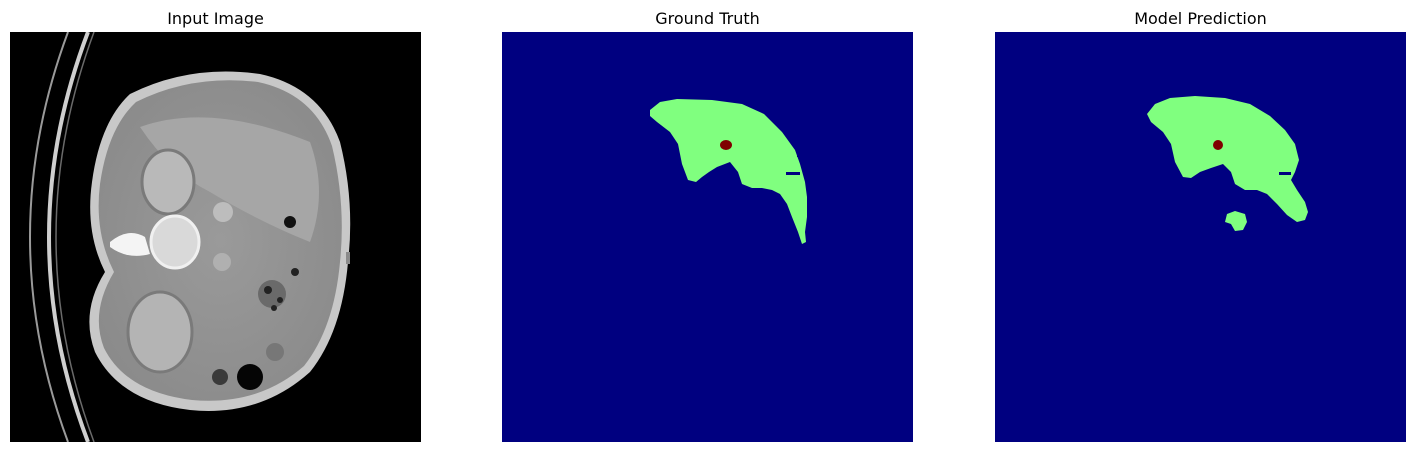 This screenshot has height=452, width=1415. Describe the element at coordinates (215, 18) in the screenshot. I see `input-image-title: Input Image` at that location.